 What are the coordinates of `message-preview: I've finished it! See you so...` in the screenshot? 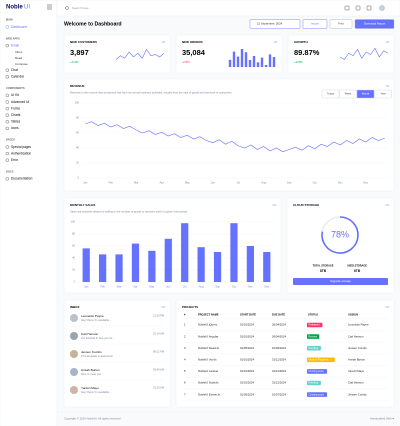 It's located at (98, 338).